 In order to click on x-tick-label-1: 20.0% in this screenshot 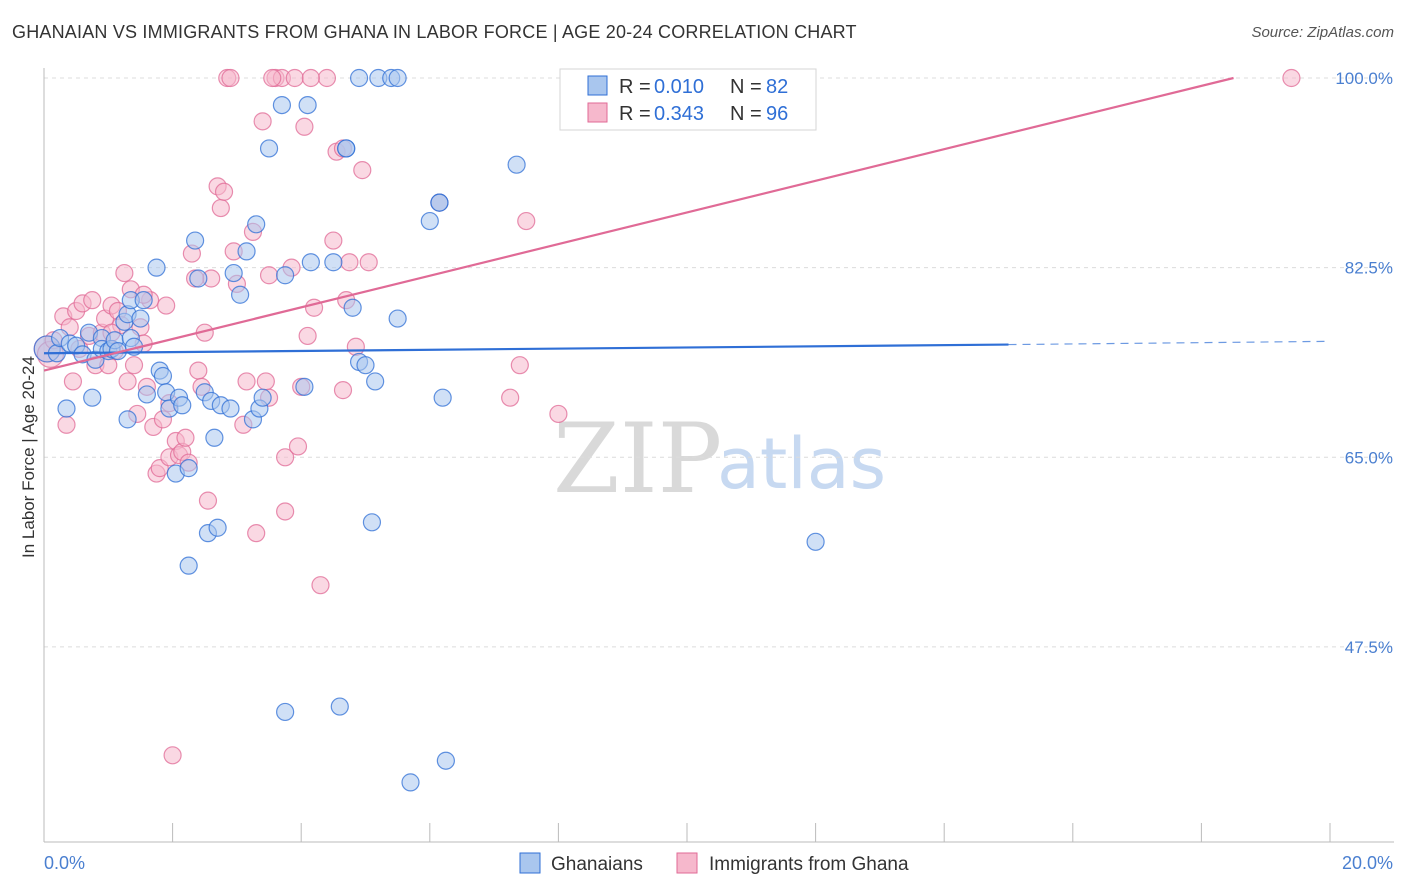, I will do `click(1367, 863)`.